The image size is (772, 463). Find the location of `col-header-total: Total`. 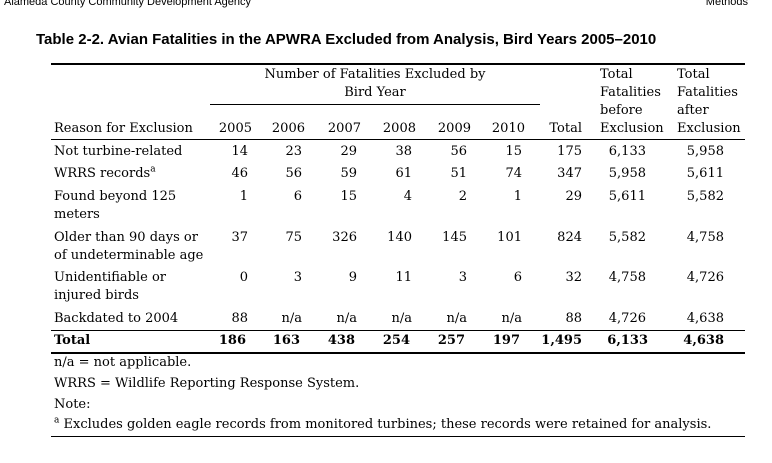

col-header-total: Total is located at coordinates (565, 128).